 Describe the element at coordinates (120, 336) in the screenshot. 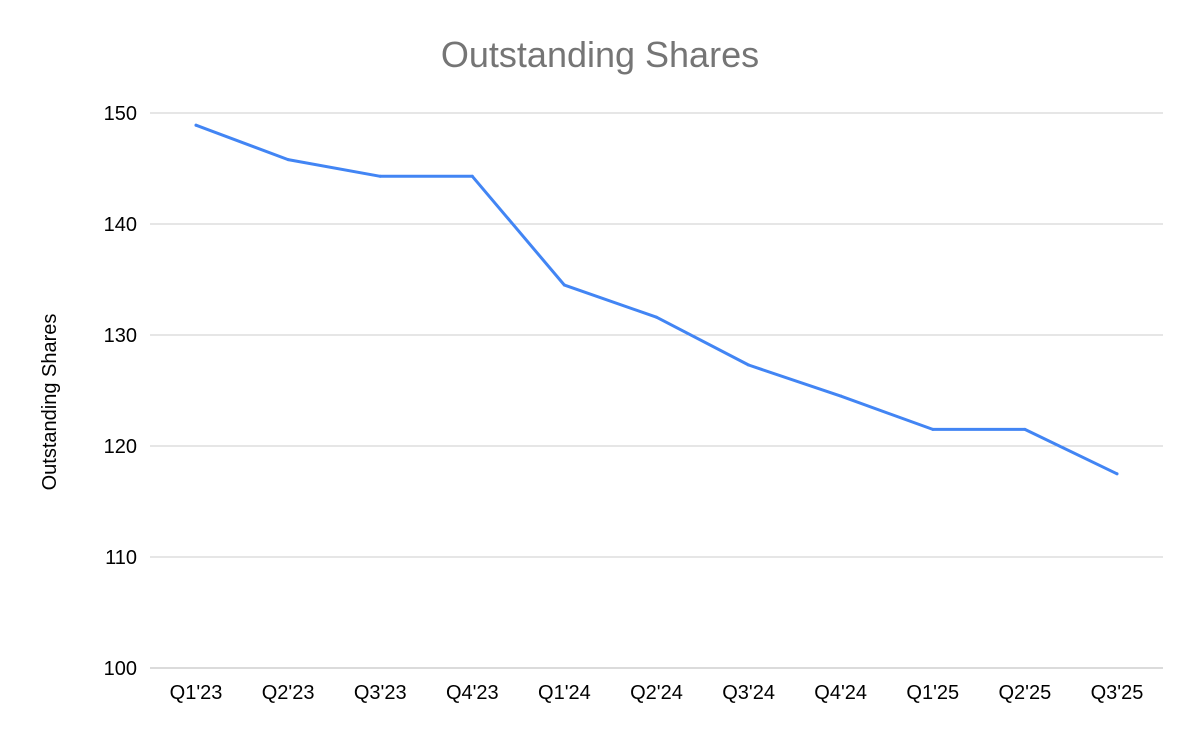

I see `y-tick-label: 130` at that location.